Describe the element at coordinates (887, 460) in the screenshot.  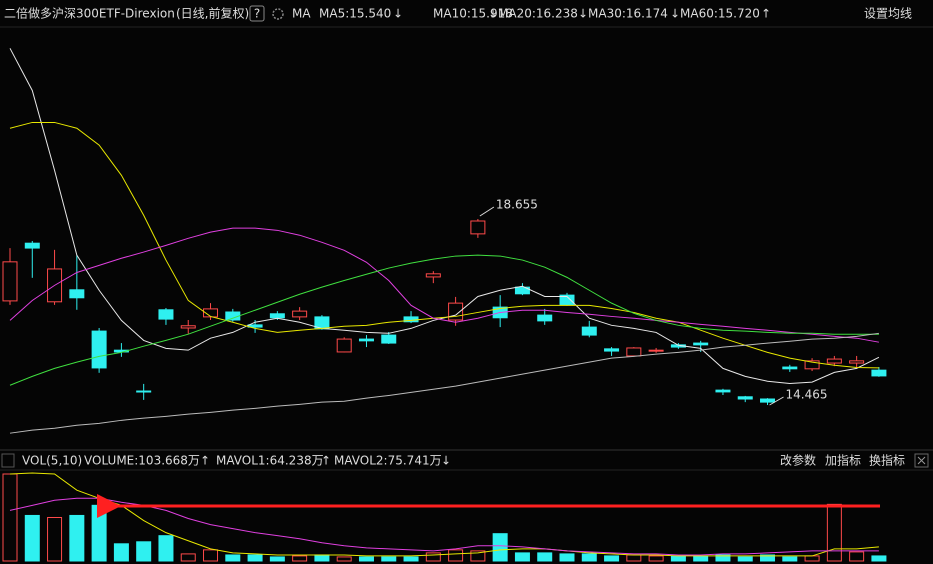
I see `toolbar-button: 换指标` at that location.